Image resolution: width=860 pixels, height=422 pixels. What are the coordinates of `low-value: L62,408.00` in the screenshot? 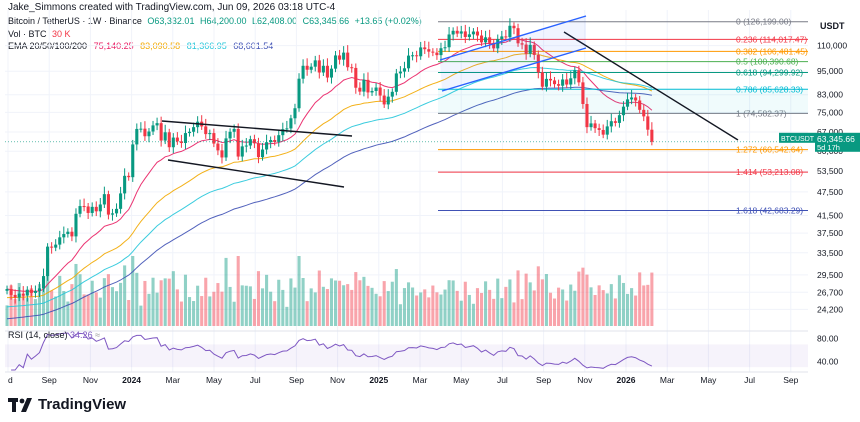 It's located at (275, 21).